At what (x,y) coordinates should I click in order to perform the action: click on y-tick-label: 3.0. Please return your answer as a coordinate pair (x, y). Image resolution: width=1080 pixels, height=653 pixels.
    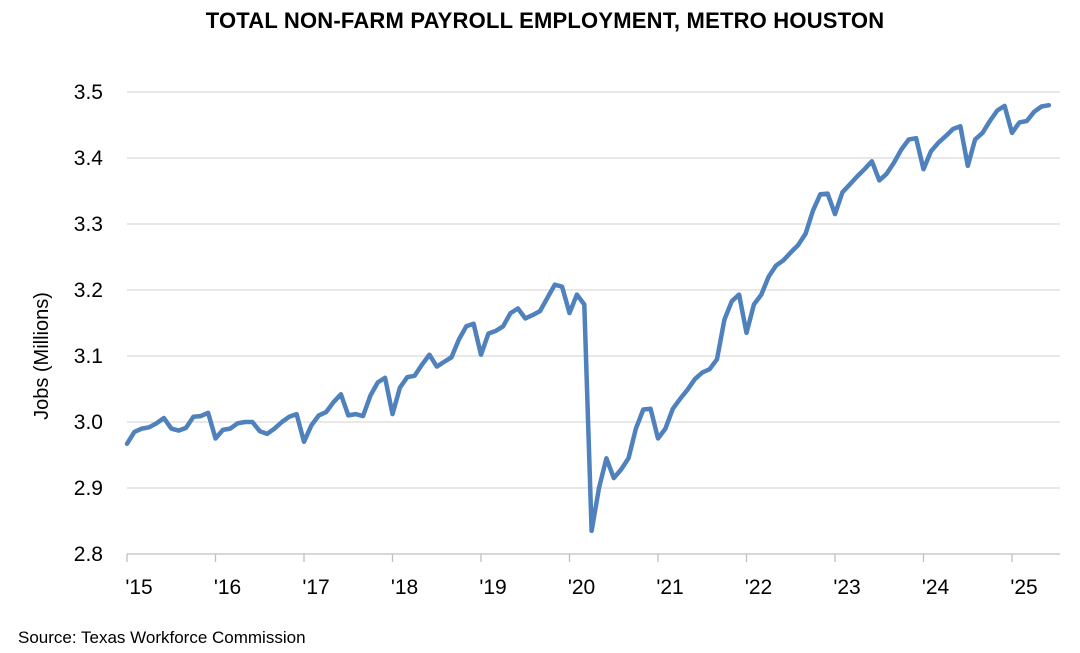
    Looking at the image, I should click on (88, 422).